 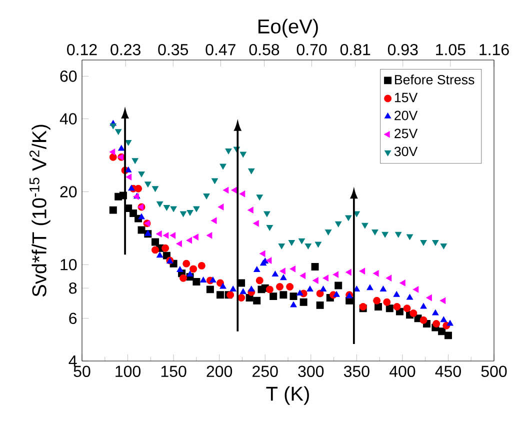 What do you see at coordinates (264, 50) in the screenshot?
I see `x2-tick-label: 0.58` at bounding box center [264, 50].